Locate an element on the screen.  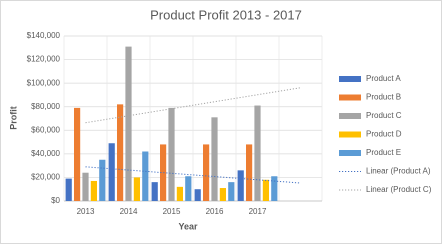
x-tick-label: 2015 is located at coordinates (172, 211).